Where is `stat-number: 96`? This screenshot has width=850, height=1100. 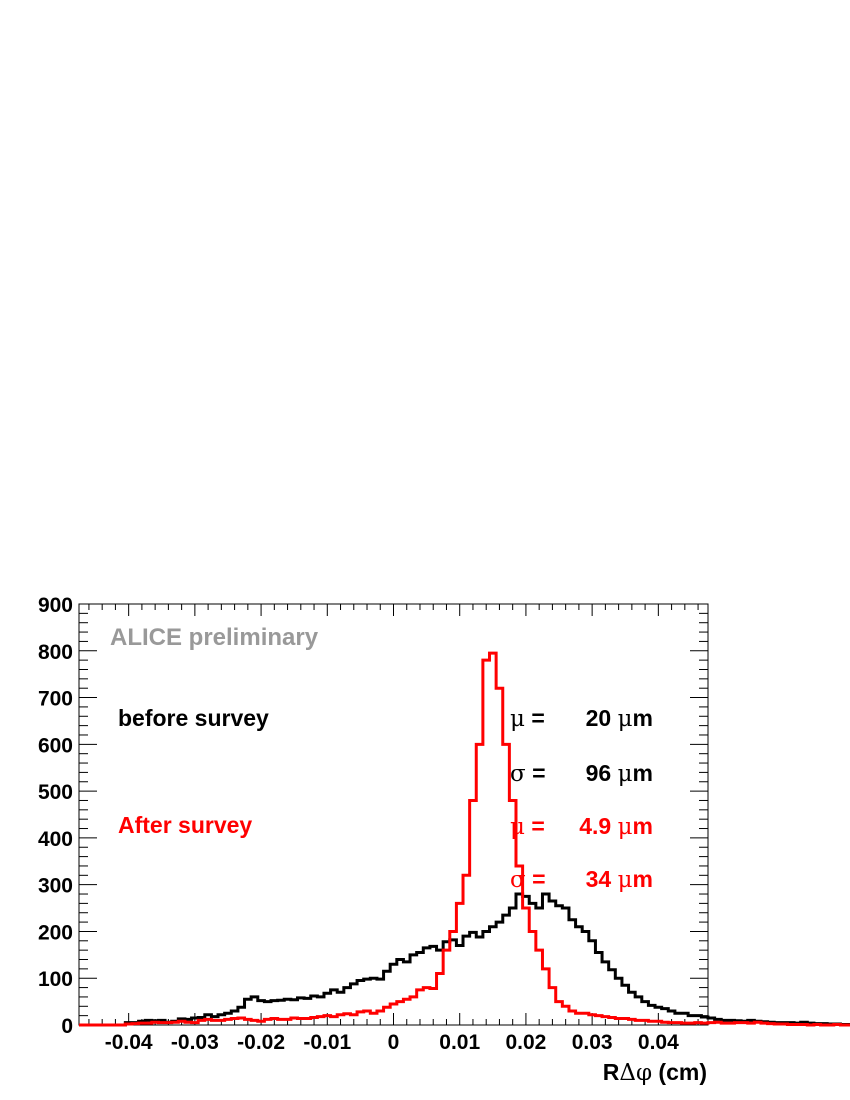 stat-number: 96 is located at coordinates (602, 773).